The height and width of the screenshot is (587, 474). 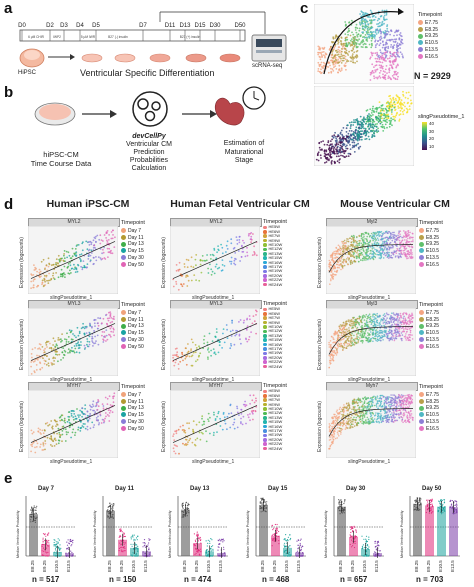 I want to click on col-title-ipsc: Human iPSC-CM, so click(x=88, y=204).